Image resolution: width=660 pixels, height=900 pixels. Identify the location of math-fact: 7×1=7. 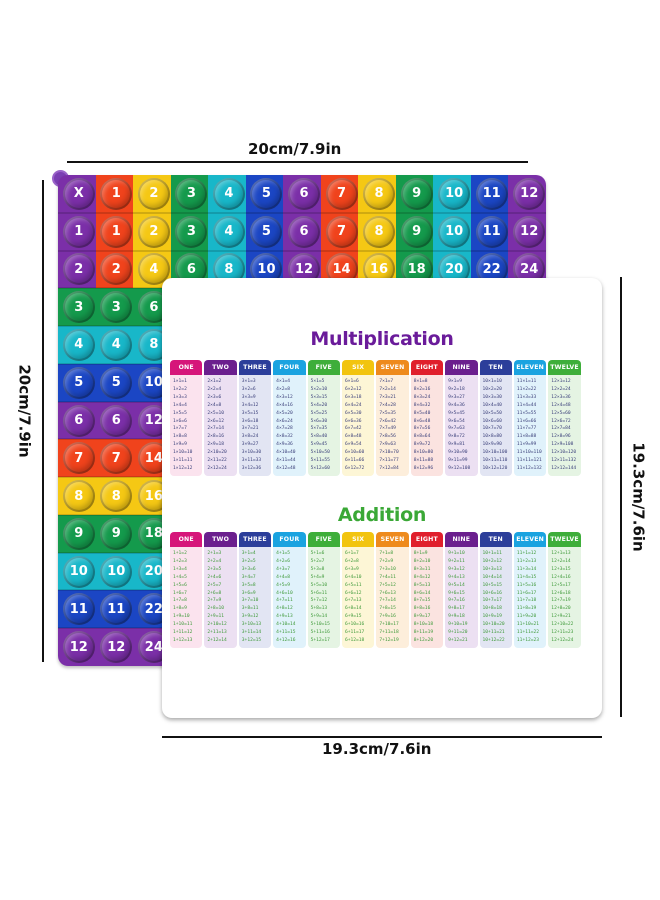
(386, 381).